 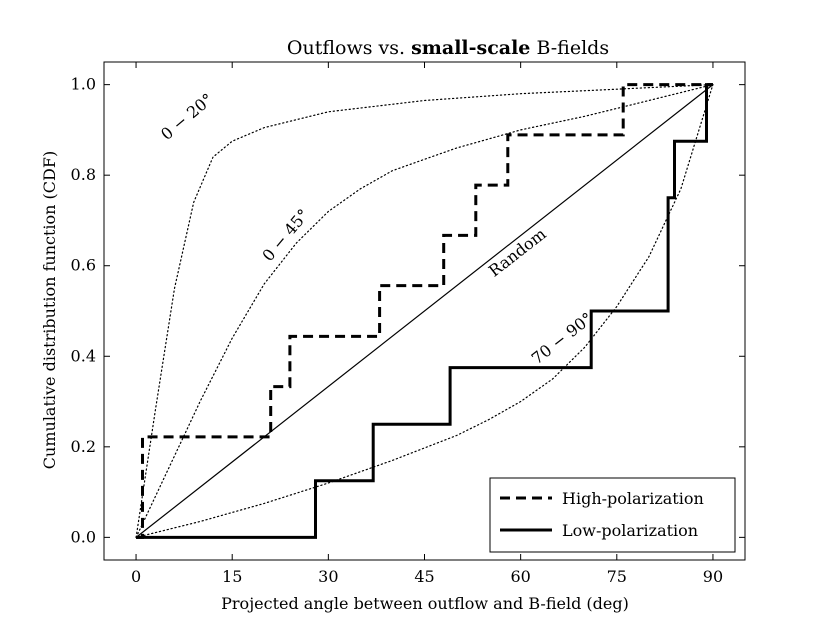 I want to click on chart-title: Outflows vs. small-scale B-fields, so click(x=448, y=48).